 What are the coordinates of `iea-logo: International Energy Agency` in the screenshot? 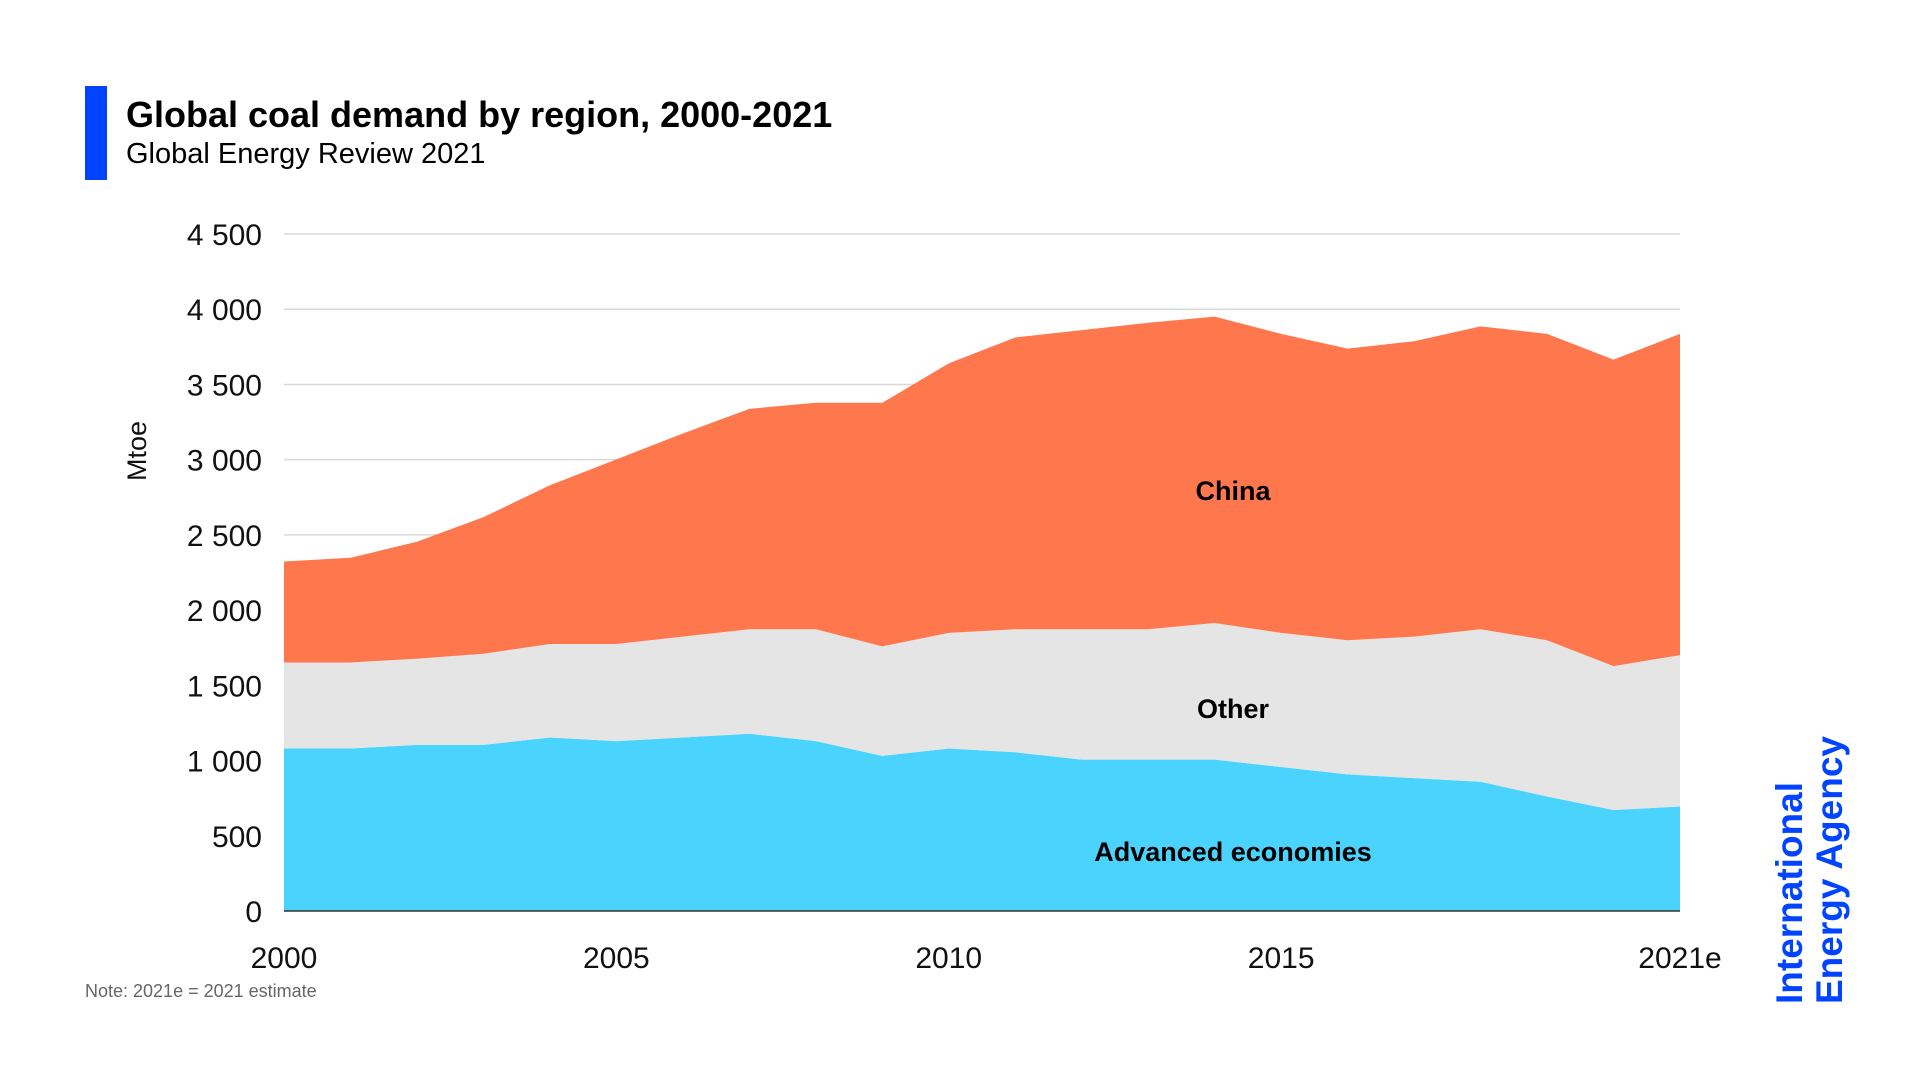 It's located at (1809, 870).